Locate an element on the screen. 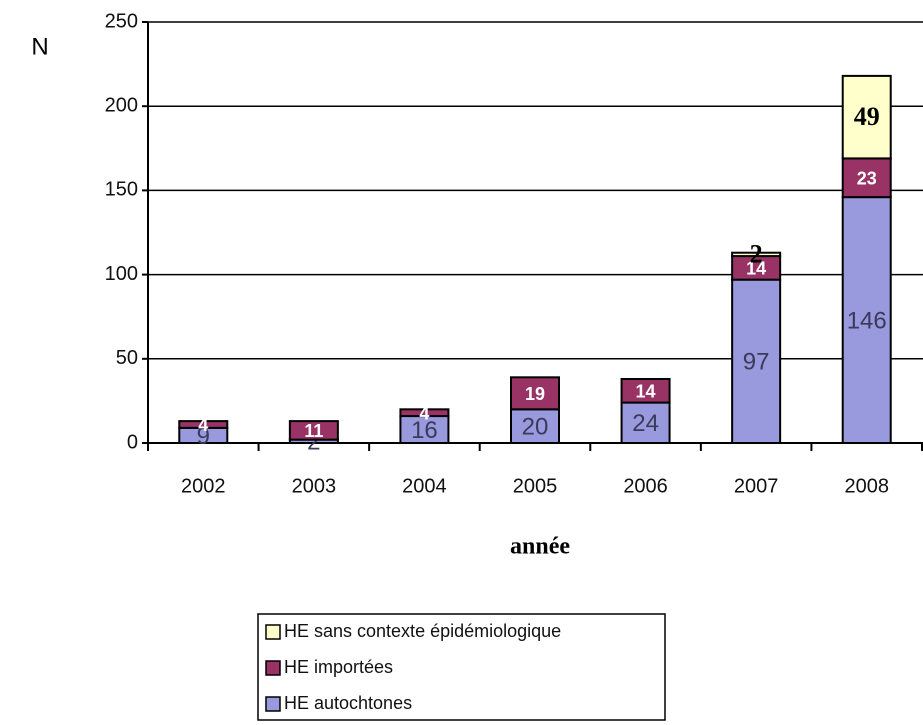 The height and width of the screenshot is (725, 923). data-label: 97 is located at coordinates (756, 362).